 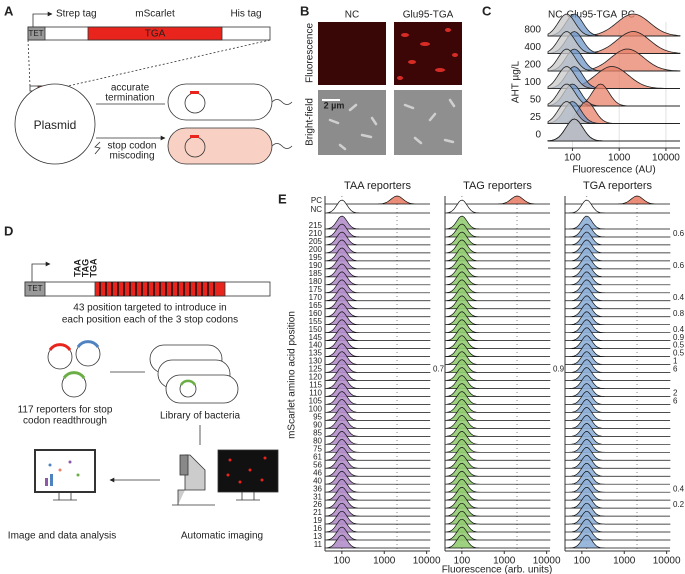 What do you see at coordinates (317, 417) in the screenshot?
I see `y-tick-label: 95` at bounding box center [317, 417].